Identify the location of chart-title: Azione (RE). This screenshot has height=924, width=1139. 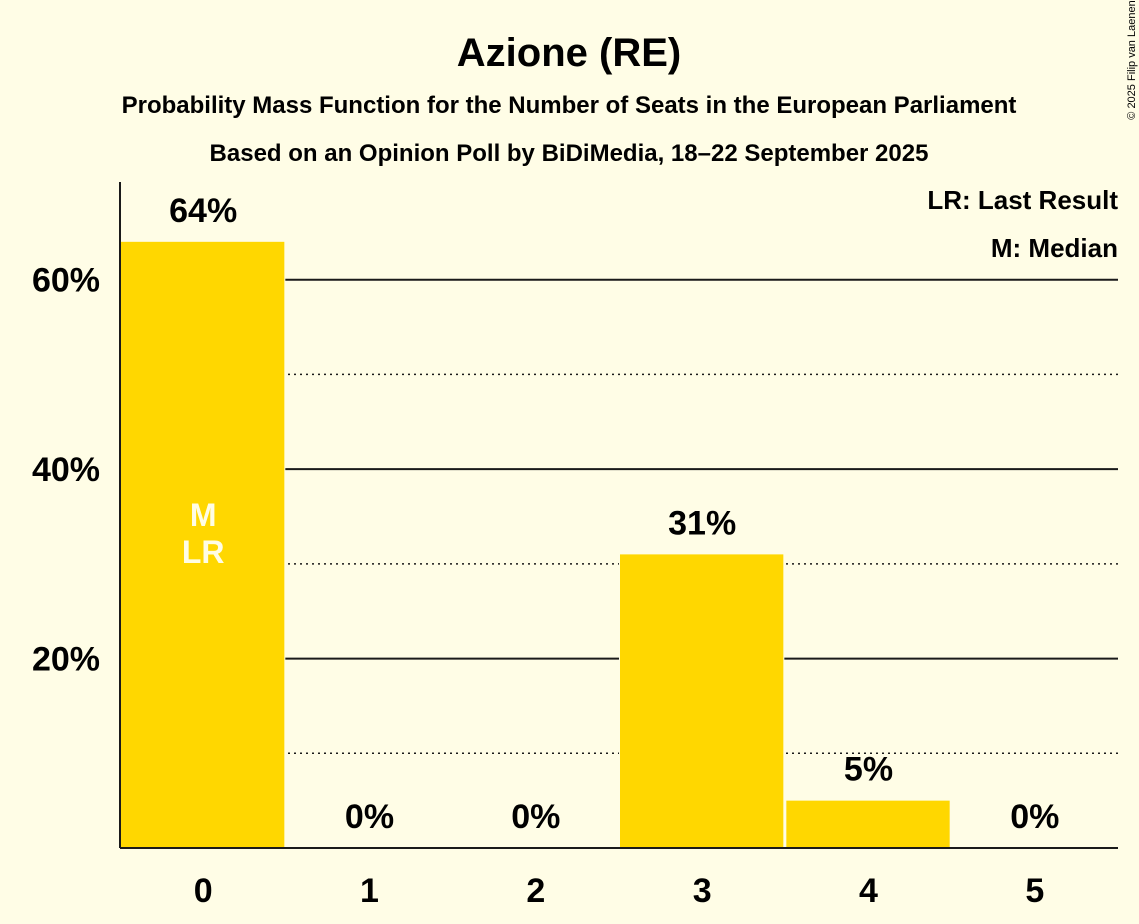
(569, 53).